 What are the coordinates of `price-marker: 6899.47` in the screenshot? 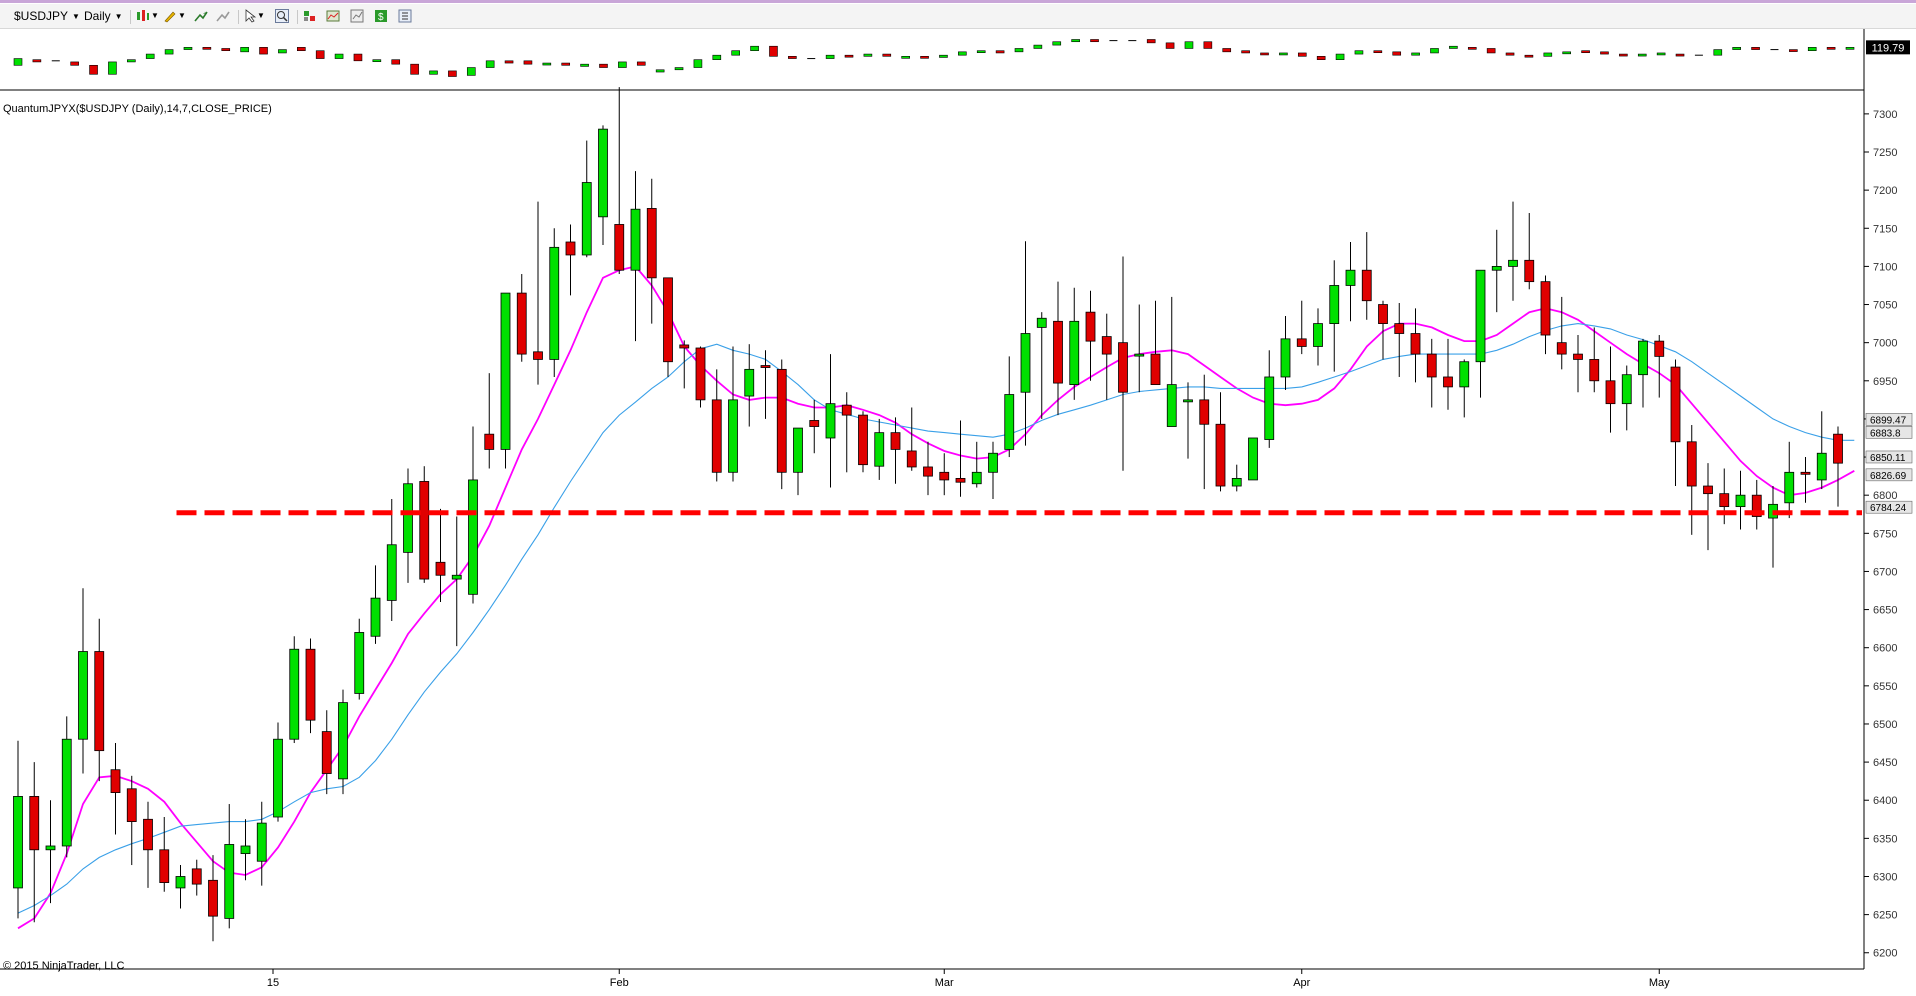 It's located at (1889, 419).